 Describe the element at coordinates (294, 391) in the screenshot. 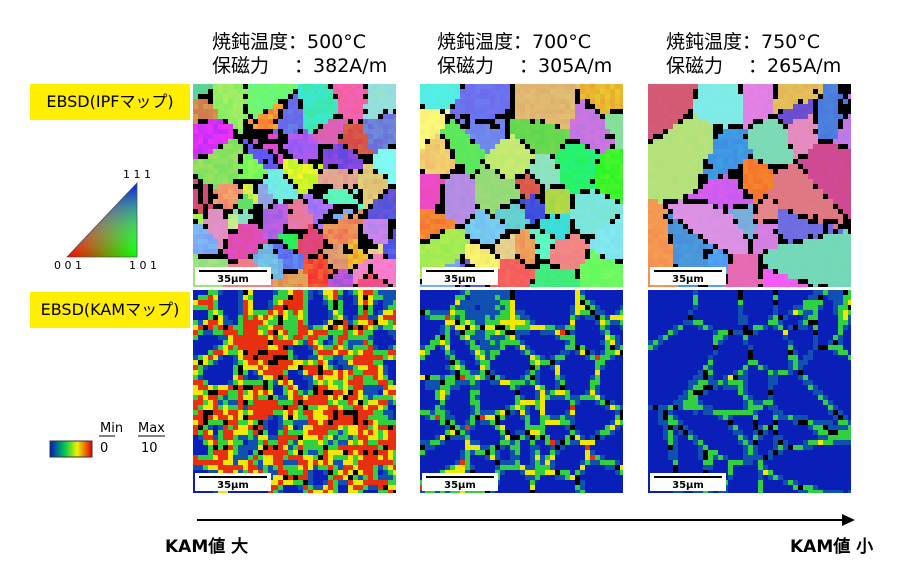

I see `kam-map` at that location.